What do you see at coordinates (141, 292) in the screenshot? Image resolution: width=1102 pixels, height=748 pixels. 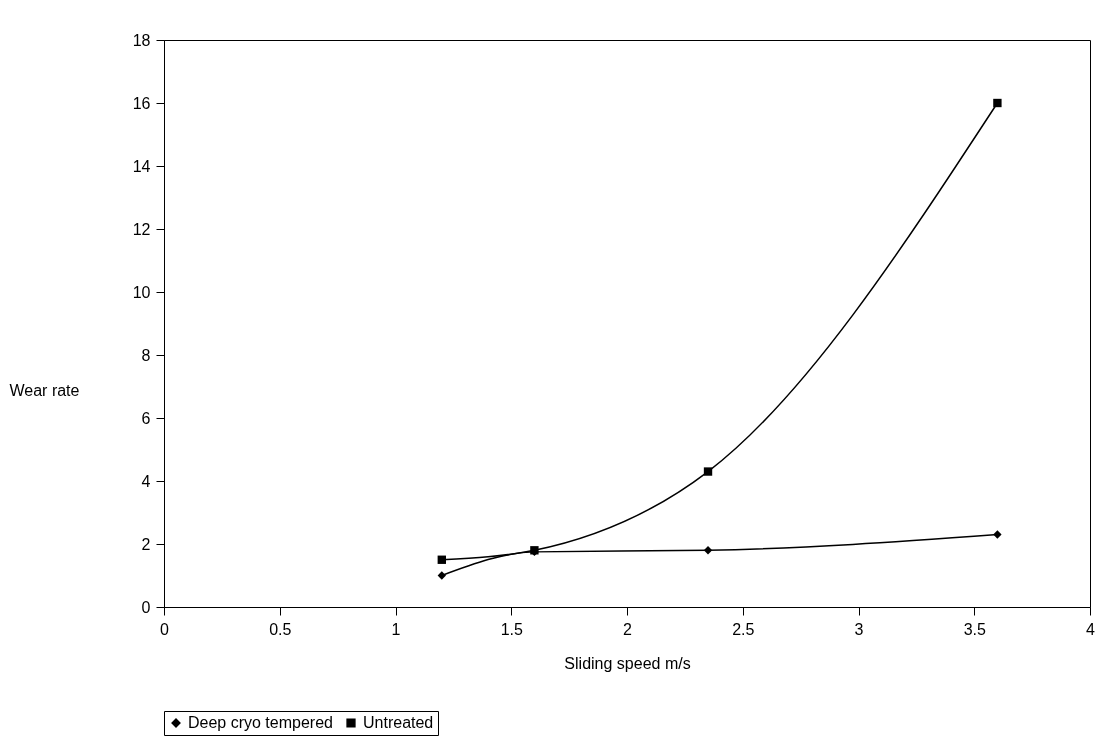 I see `y-tick-label: 10` at bounding box center [141, 292].